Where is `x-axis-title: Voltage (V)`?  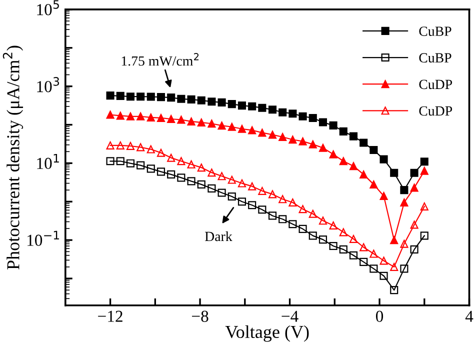
x-axis-title: Voltage (V) is located at coordinates (267, 333).